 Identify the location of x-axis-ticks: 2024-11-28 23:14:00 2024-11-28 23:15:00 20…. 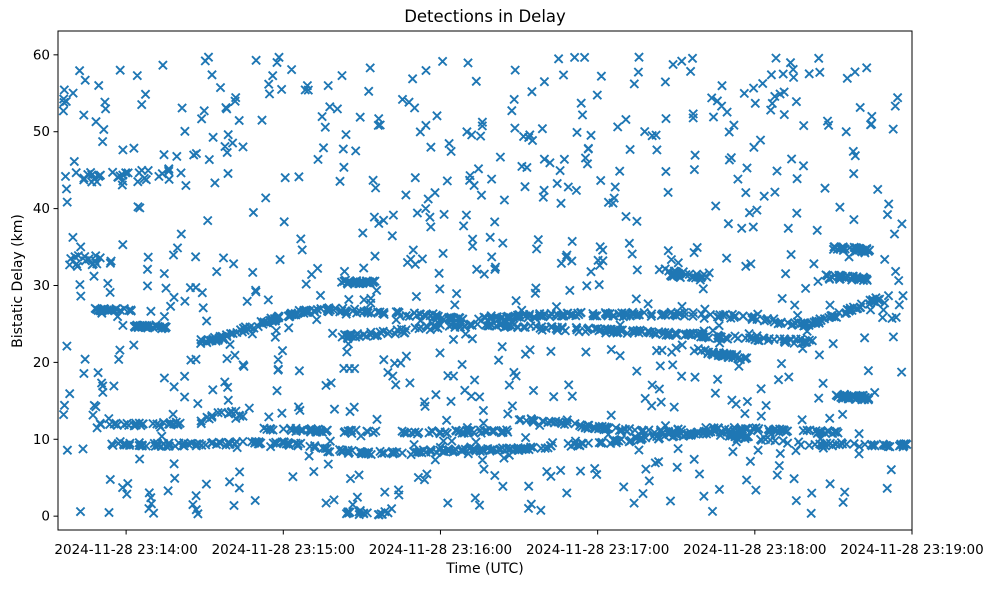
(519, 544).